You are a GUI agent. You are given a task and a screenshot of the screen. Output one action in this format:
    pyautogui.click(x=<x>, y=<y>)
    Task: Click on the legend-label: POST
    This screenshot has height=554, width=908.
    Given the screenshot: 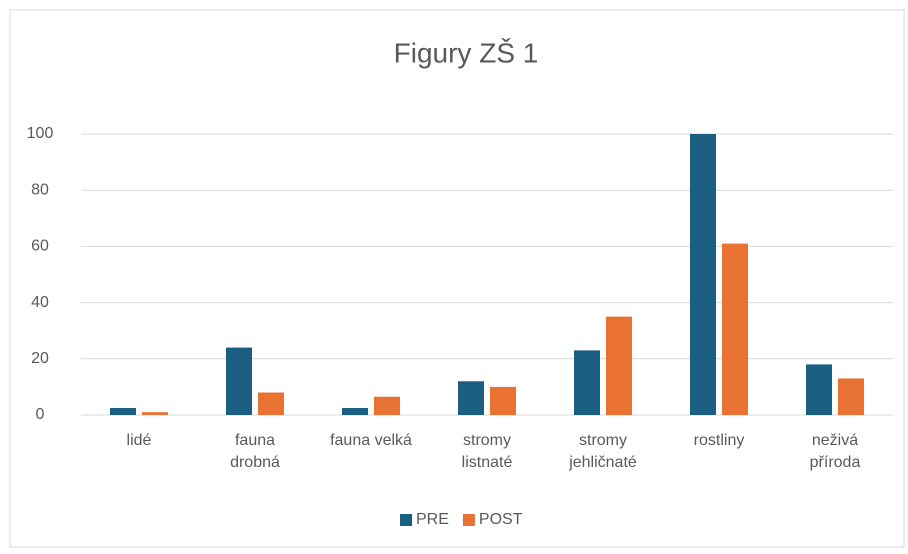 What is the action you would take?
    pyautogui.click(x=501, y=519)
    